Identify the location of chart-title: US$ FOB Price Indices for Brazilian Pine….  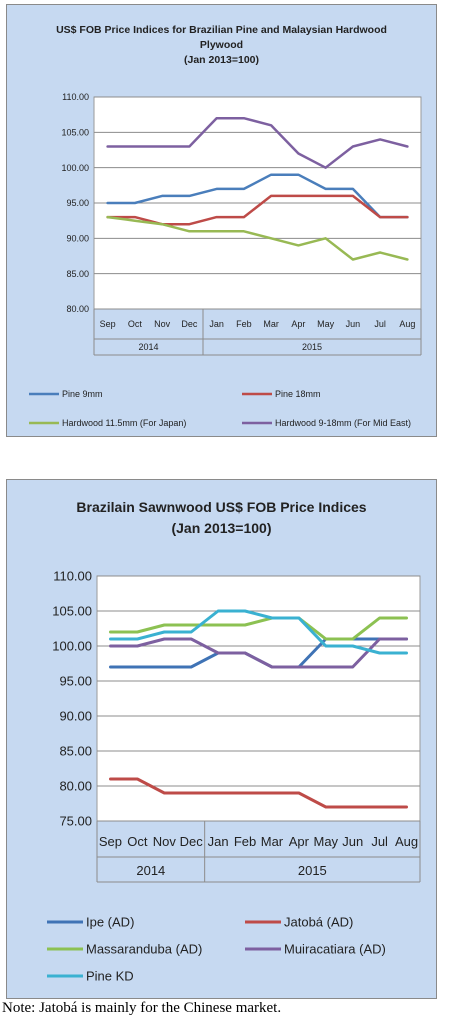
(221, 45).